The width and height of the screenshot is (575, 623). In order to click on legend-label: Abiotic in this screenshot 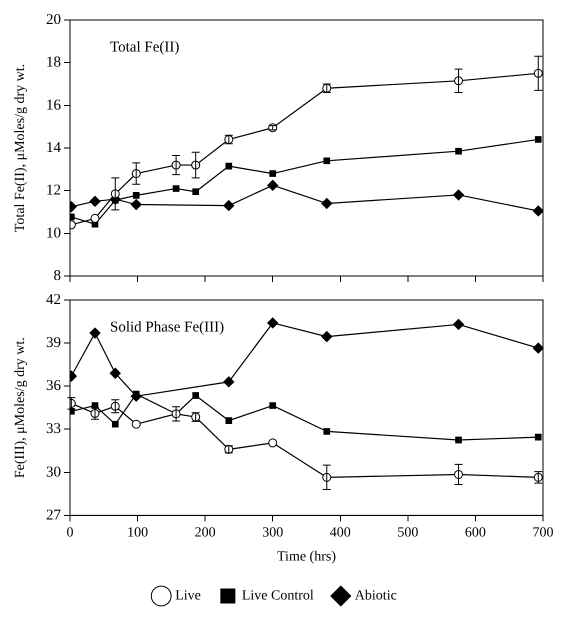, I will do `click(375, 596)`.